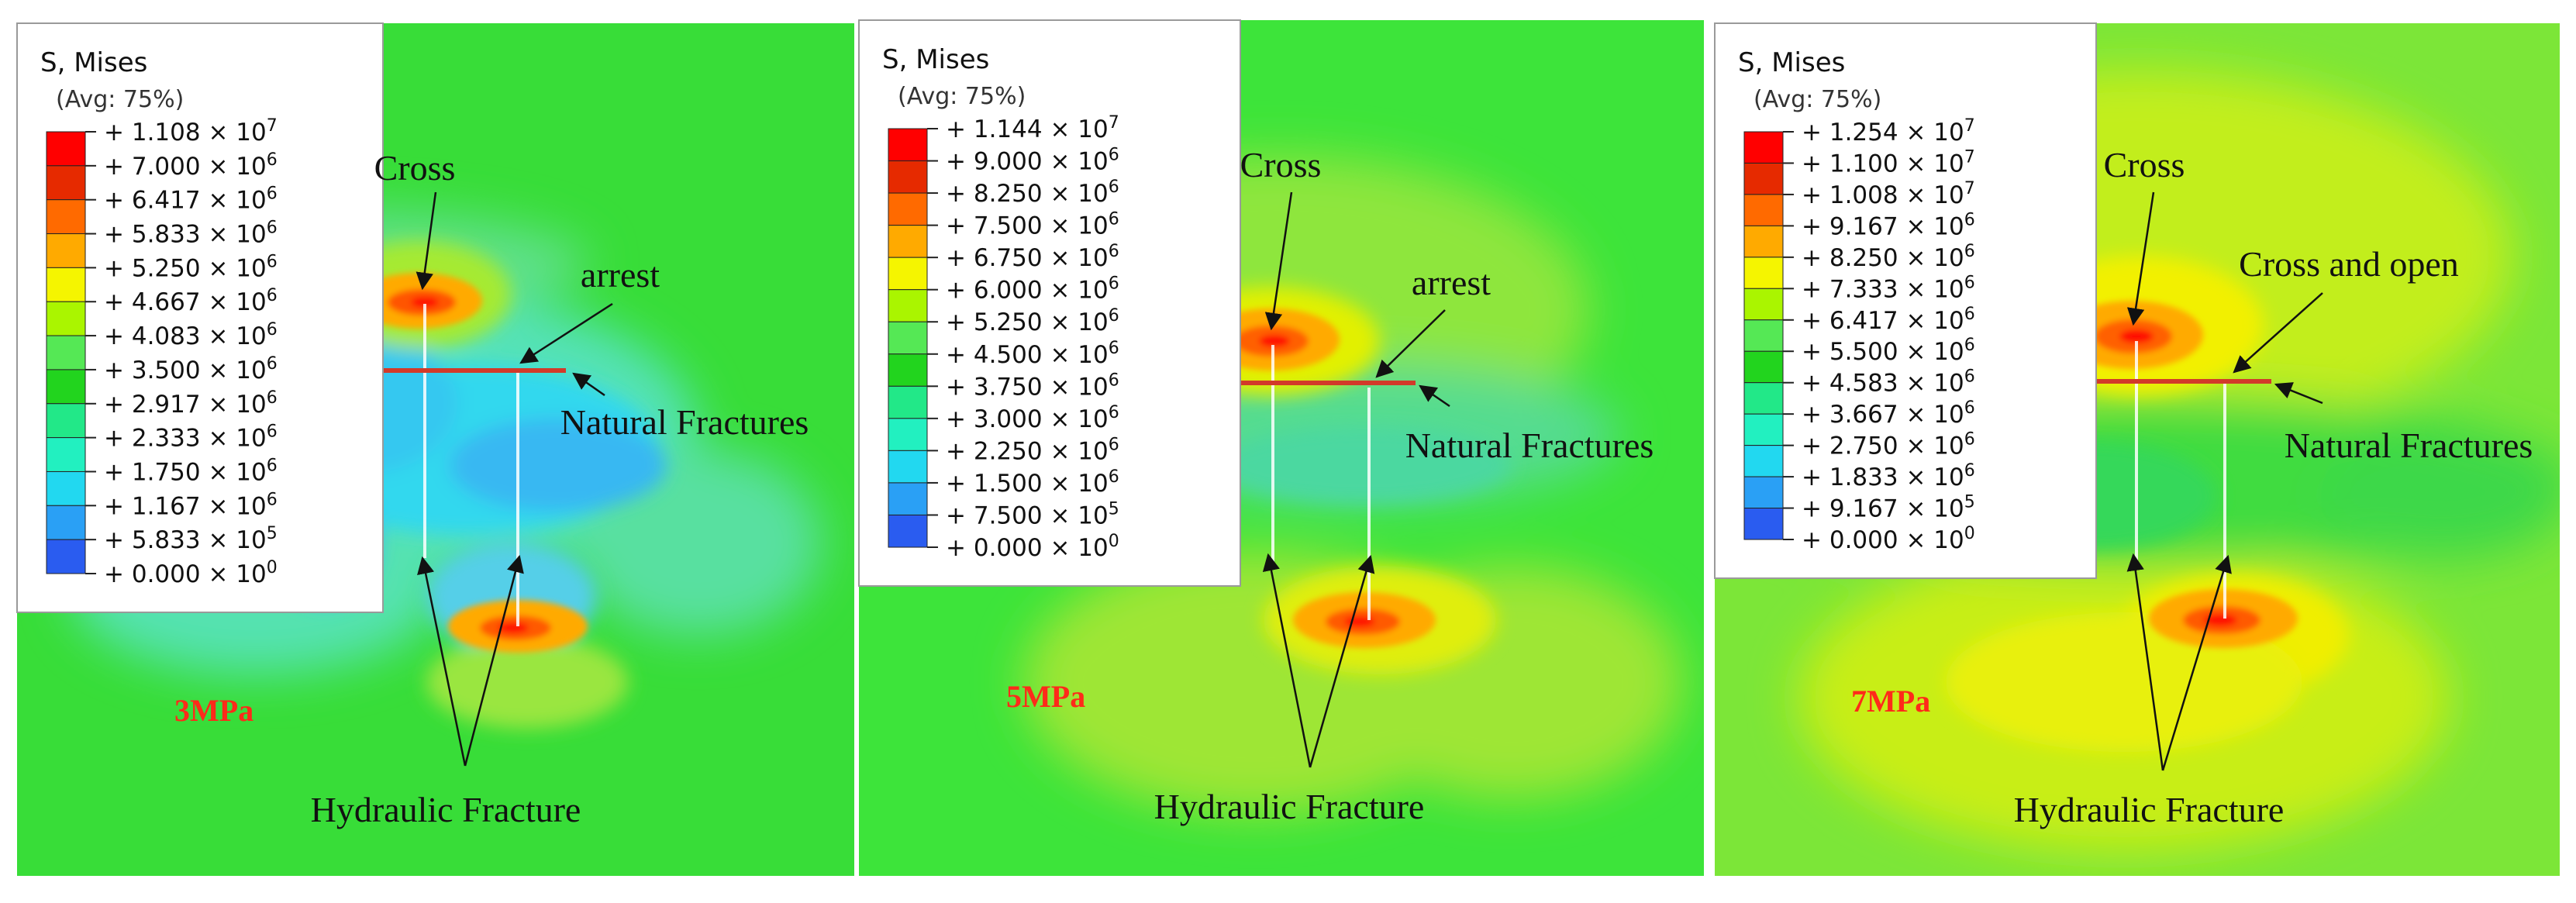  I want to click on legend-value: + 2.917 × 106, so click(191, 403).